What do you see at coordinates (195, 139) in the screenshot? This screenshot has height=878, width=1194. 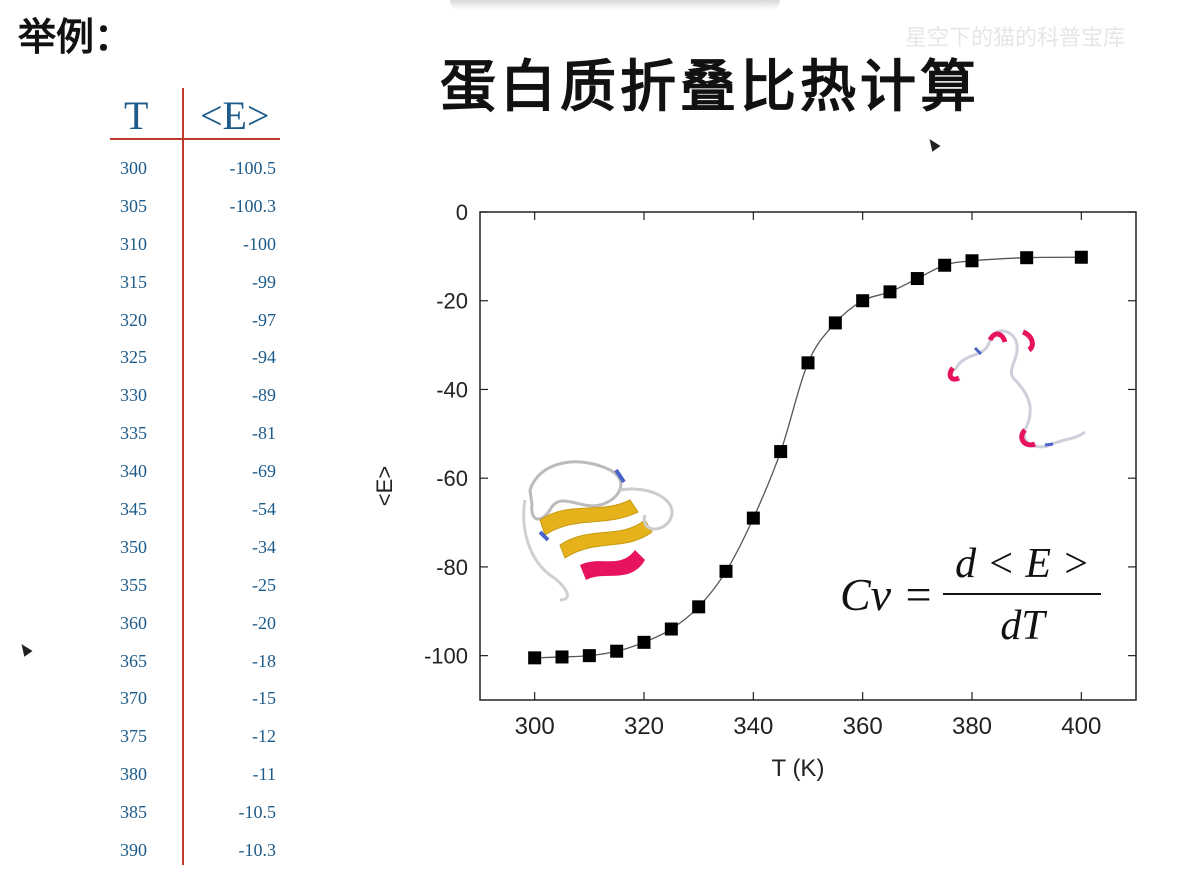 I see `table-header-divider` at bounding box center [195, 139].